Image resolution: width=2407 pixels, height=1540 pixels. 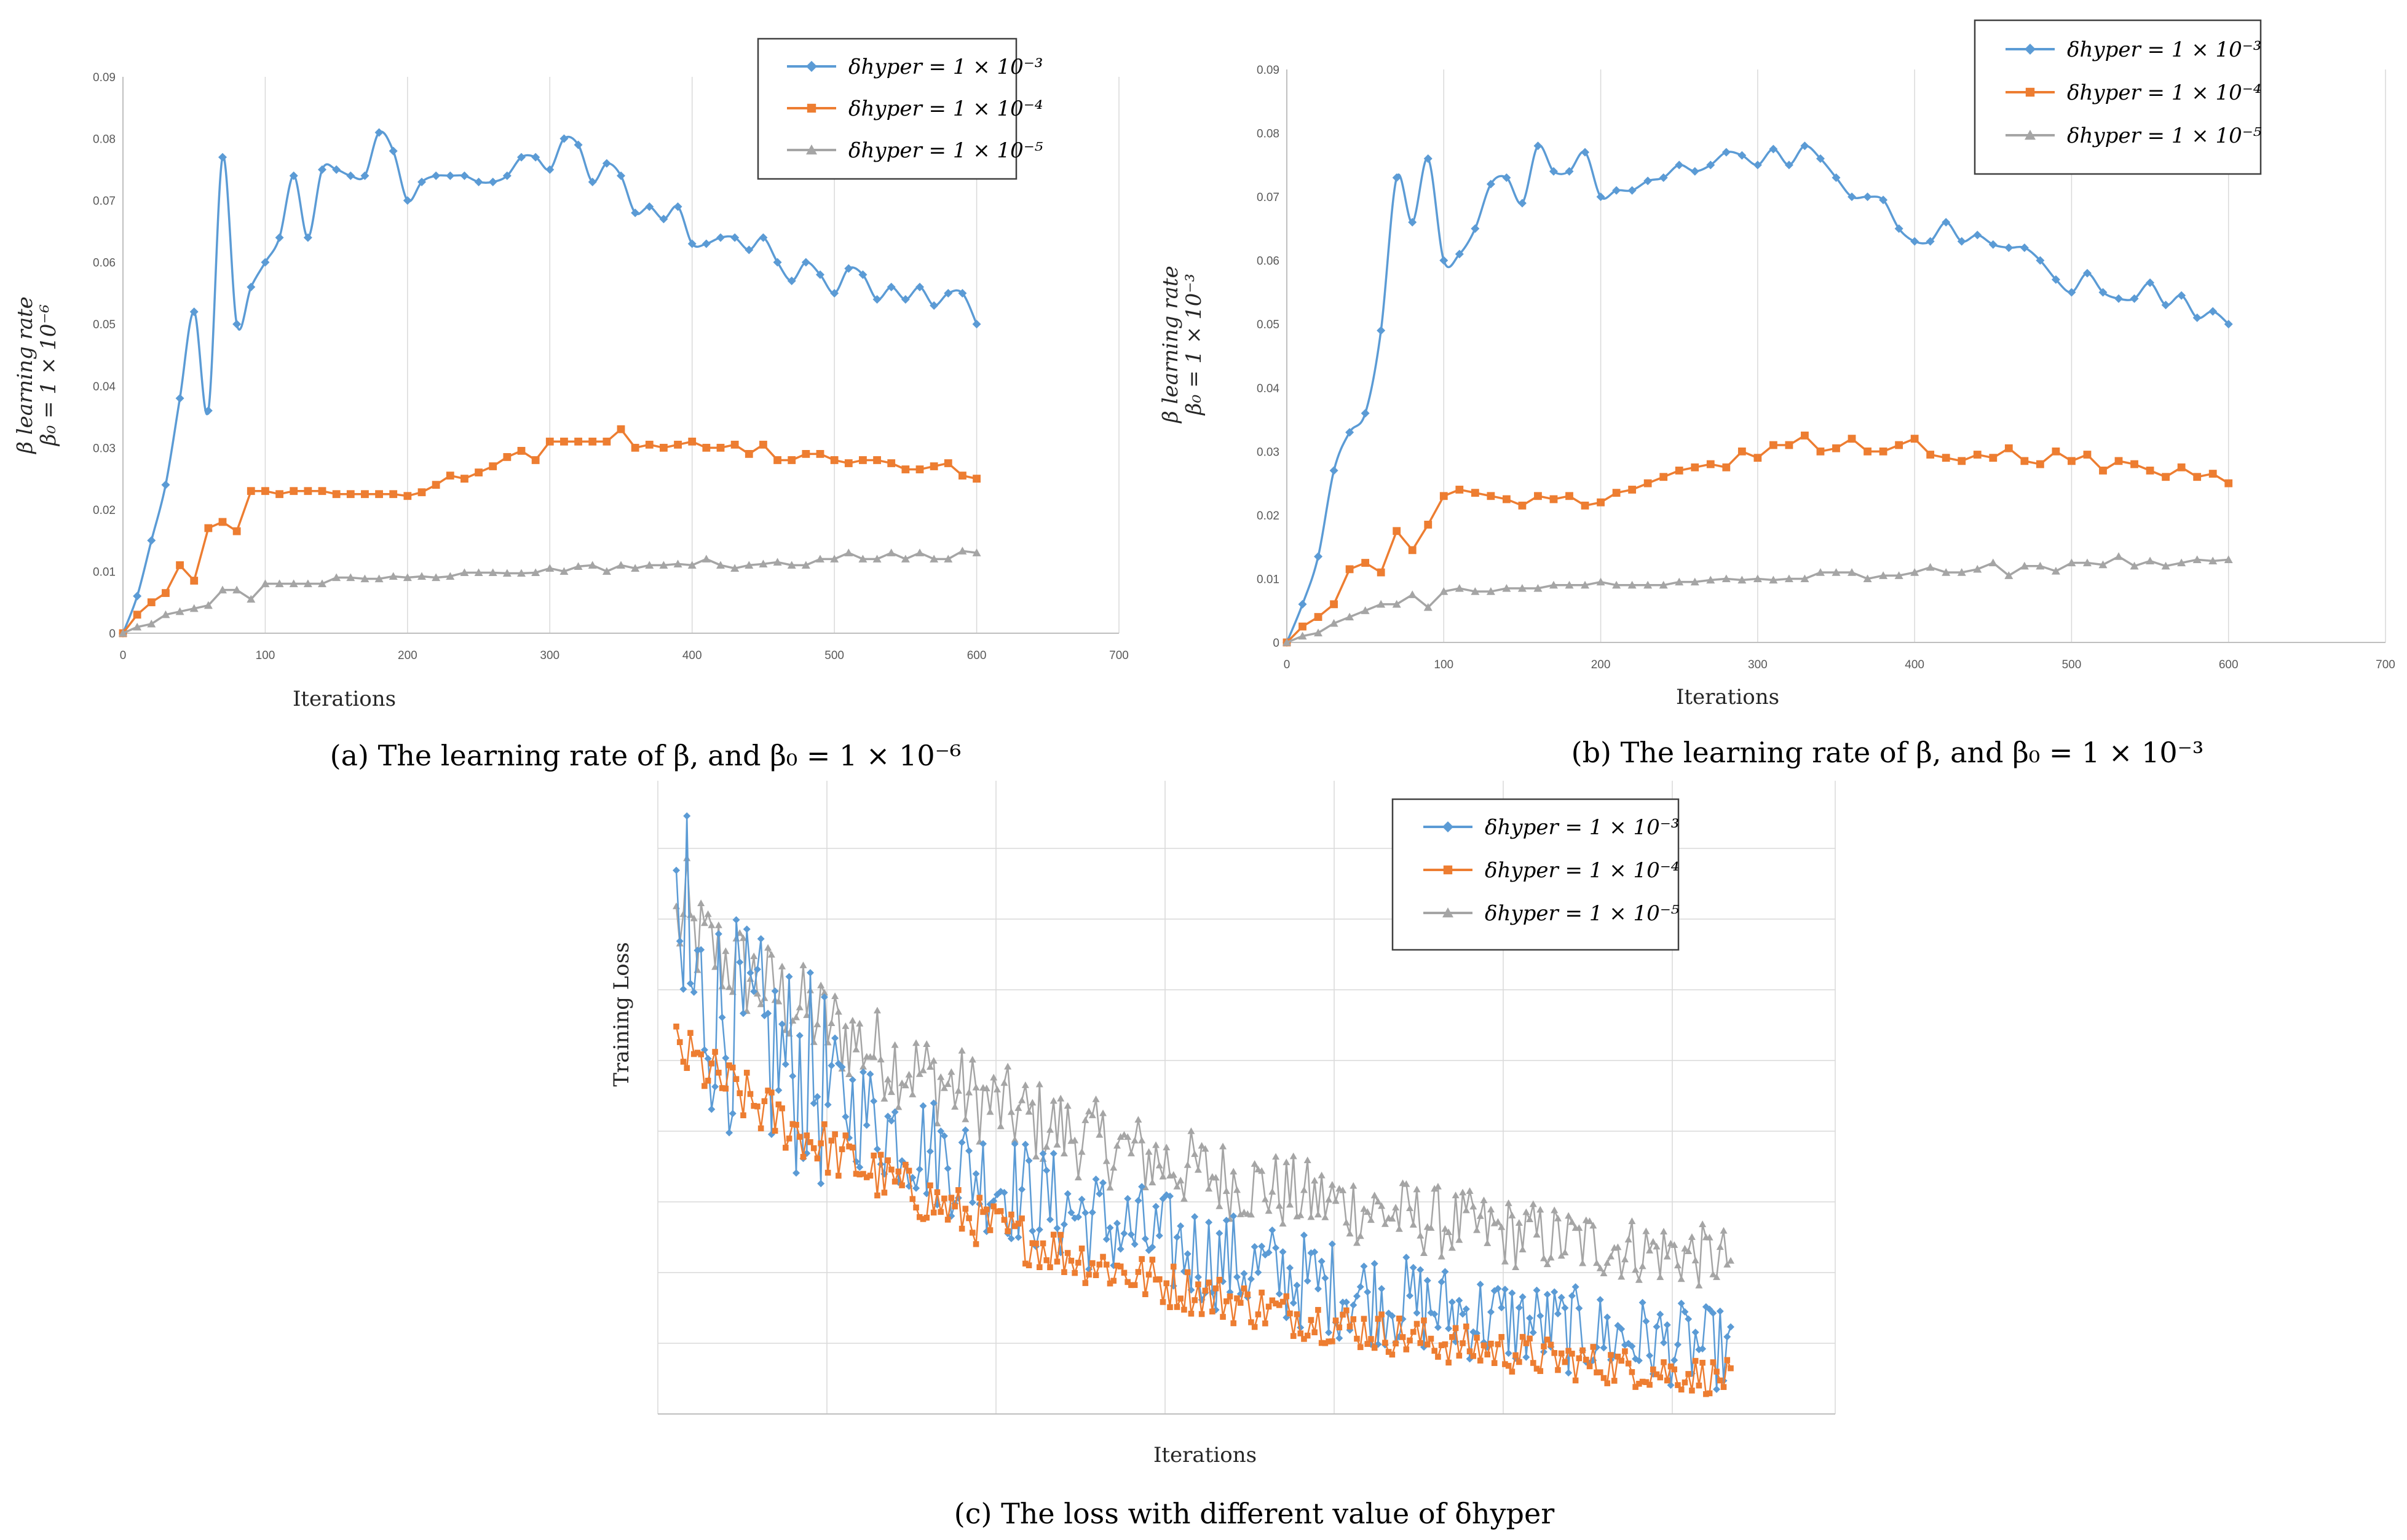 What do you see at coordinates (1268, 197) in the screenshot?
I see `y-tick-label: 0.07` at bounding box center [1268, 197].